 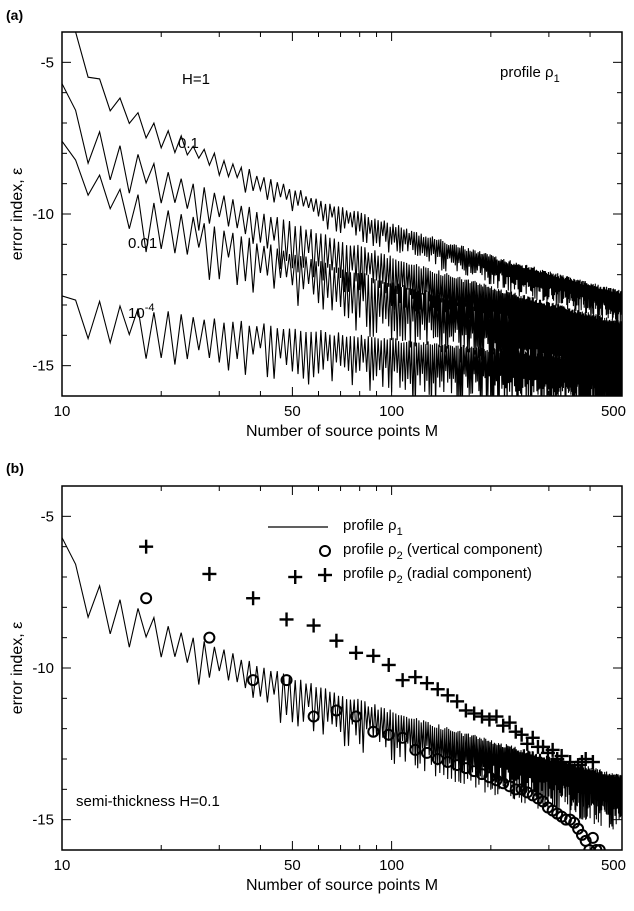 I want to click on profile-annotation: profile ρ1, so click(x=530, y=74).